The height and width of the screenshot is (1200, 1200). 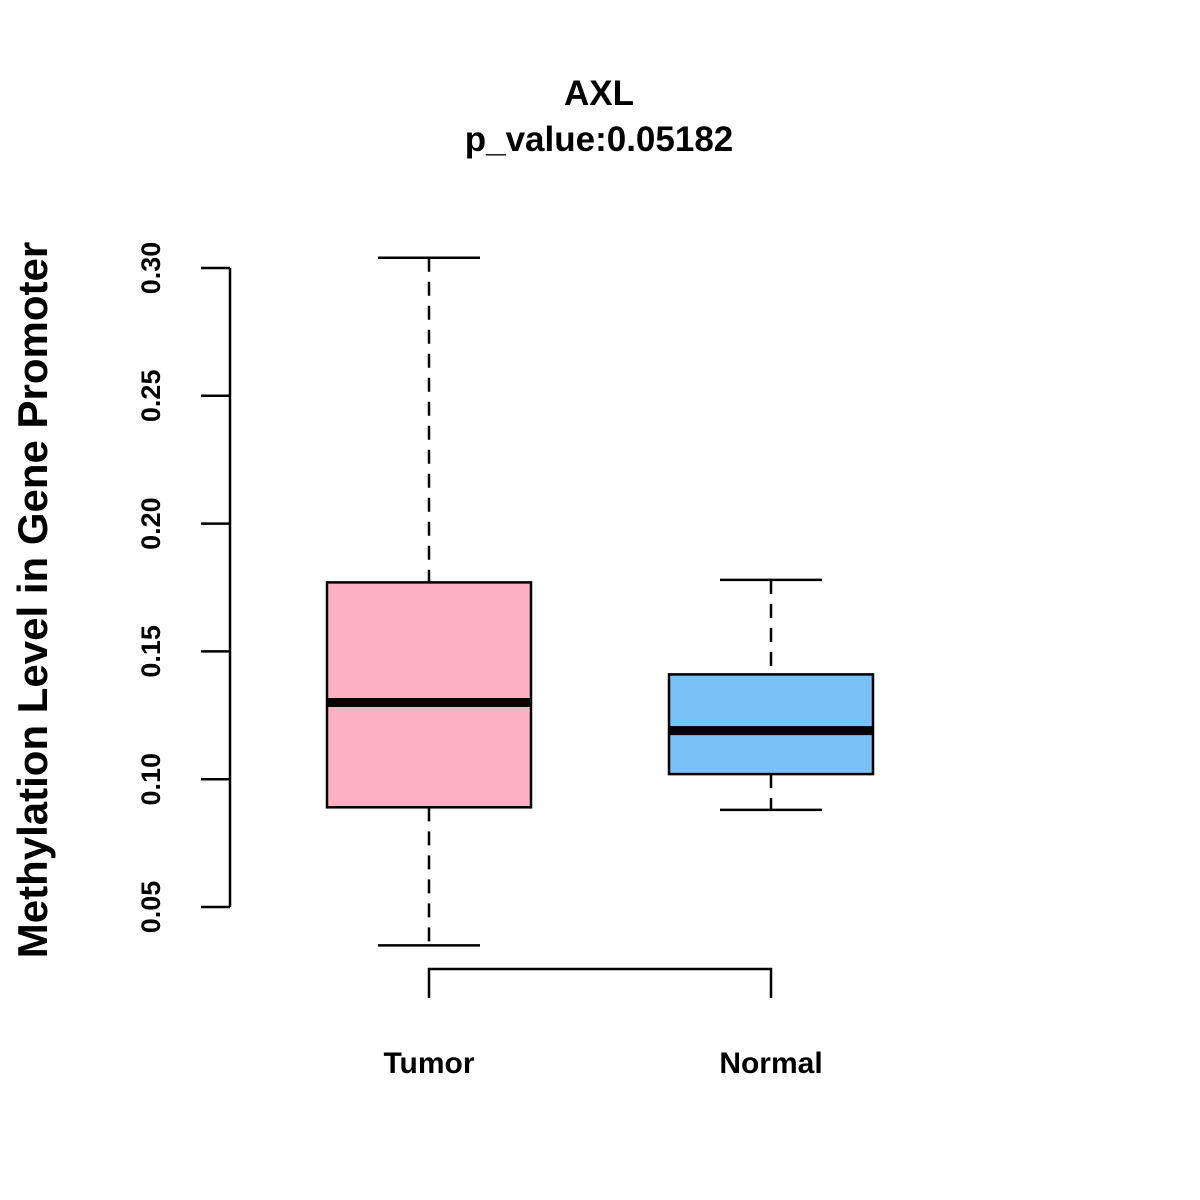 I want to click on bracket-line, so click(x=600, y=982).